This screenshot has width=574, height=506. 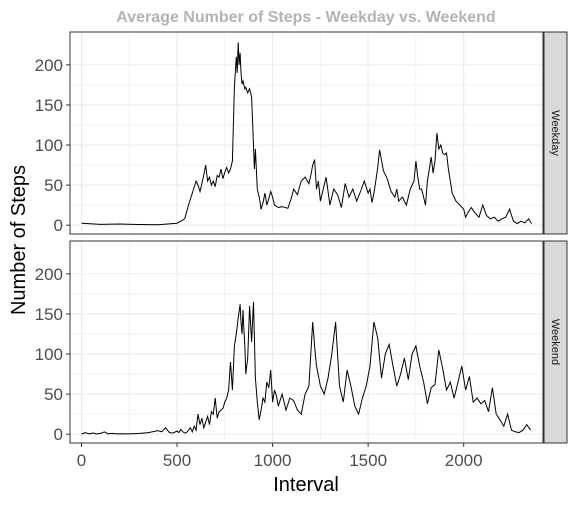 What do you see at coordinates (368, 460) in the screenshot?
I see `x-tick-label: 1500` at bounding box center [368, 460].